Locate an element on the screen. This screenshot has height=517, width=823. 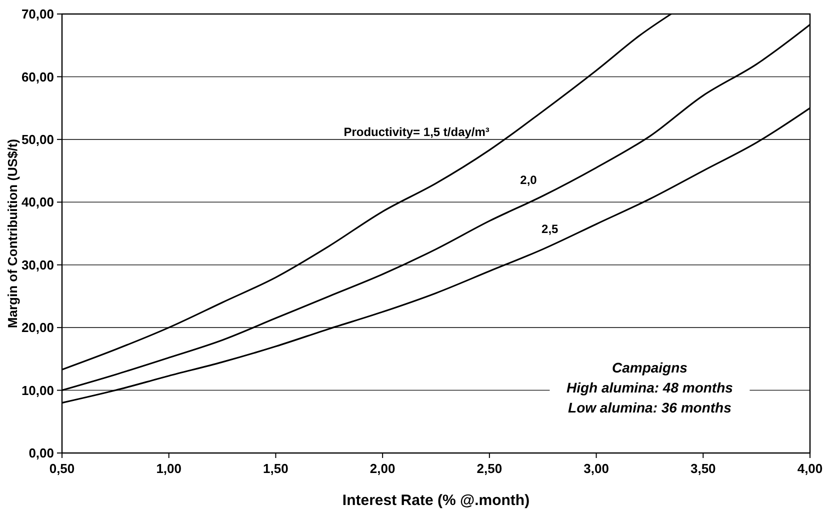
y-tick-label: 10,00 is located at coordinates (37, 390).